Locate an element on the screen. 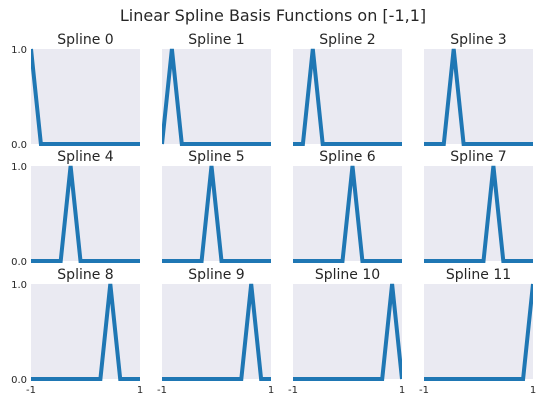 This screenshot has width=542, height=400. panel-title: Spline 9 is located at coordinates (216, 275).